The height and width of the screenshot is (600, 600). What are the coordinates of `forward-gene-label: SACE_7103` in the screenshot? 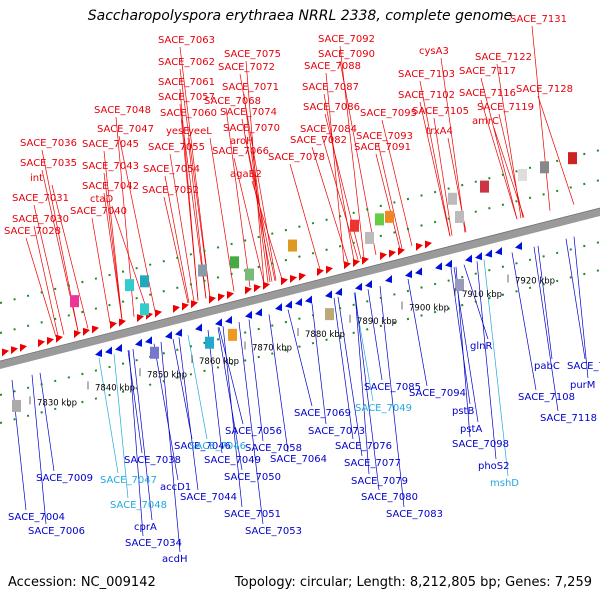 It's located at (426, 74).